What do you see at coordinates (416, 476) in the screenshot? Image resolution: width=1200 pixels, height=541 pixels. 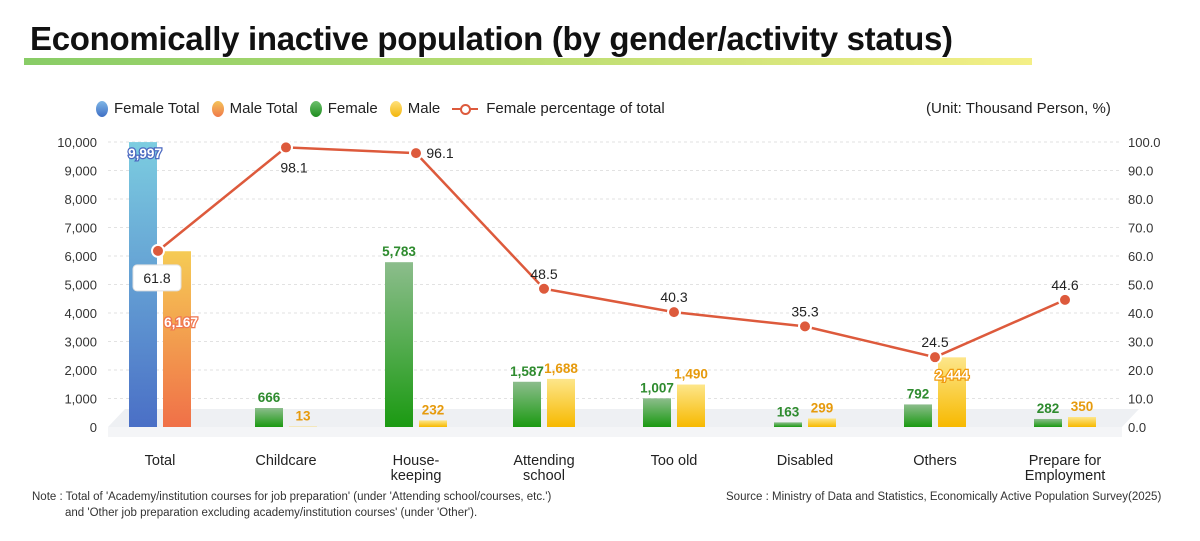 I see `x-category-label: keeping` at bounding box center [416, 476].